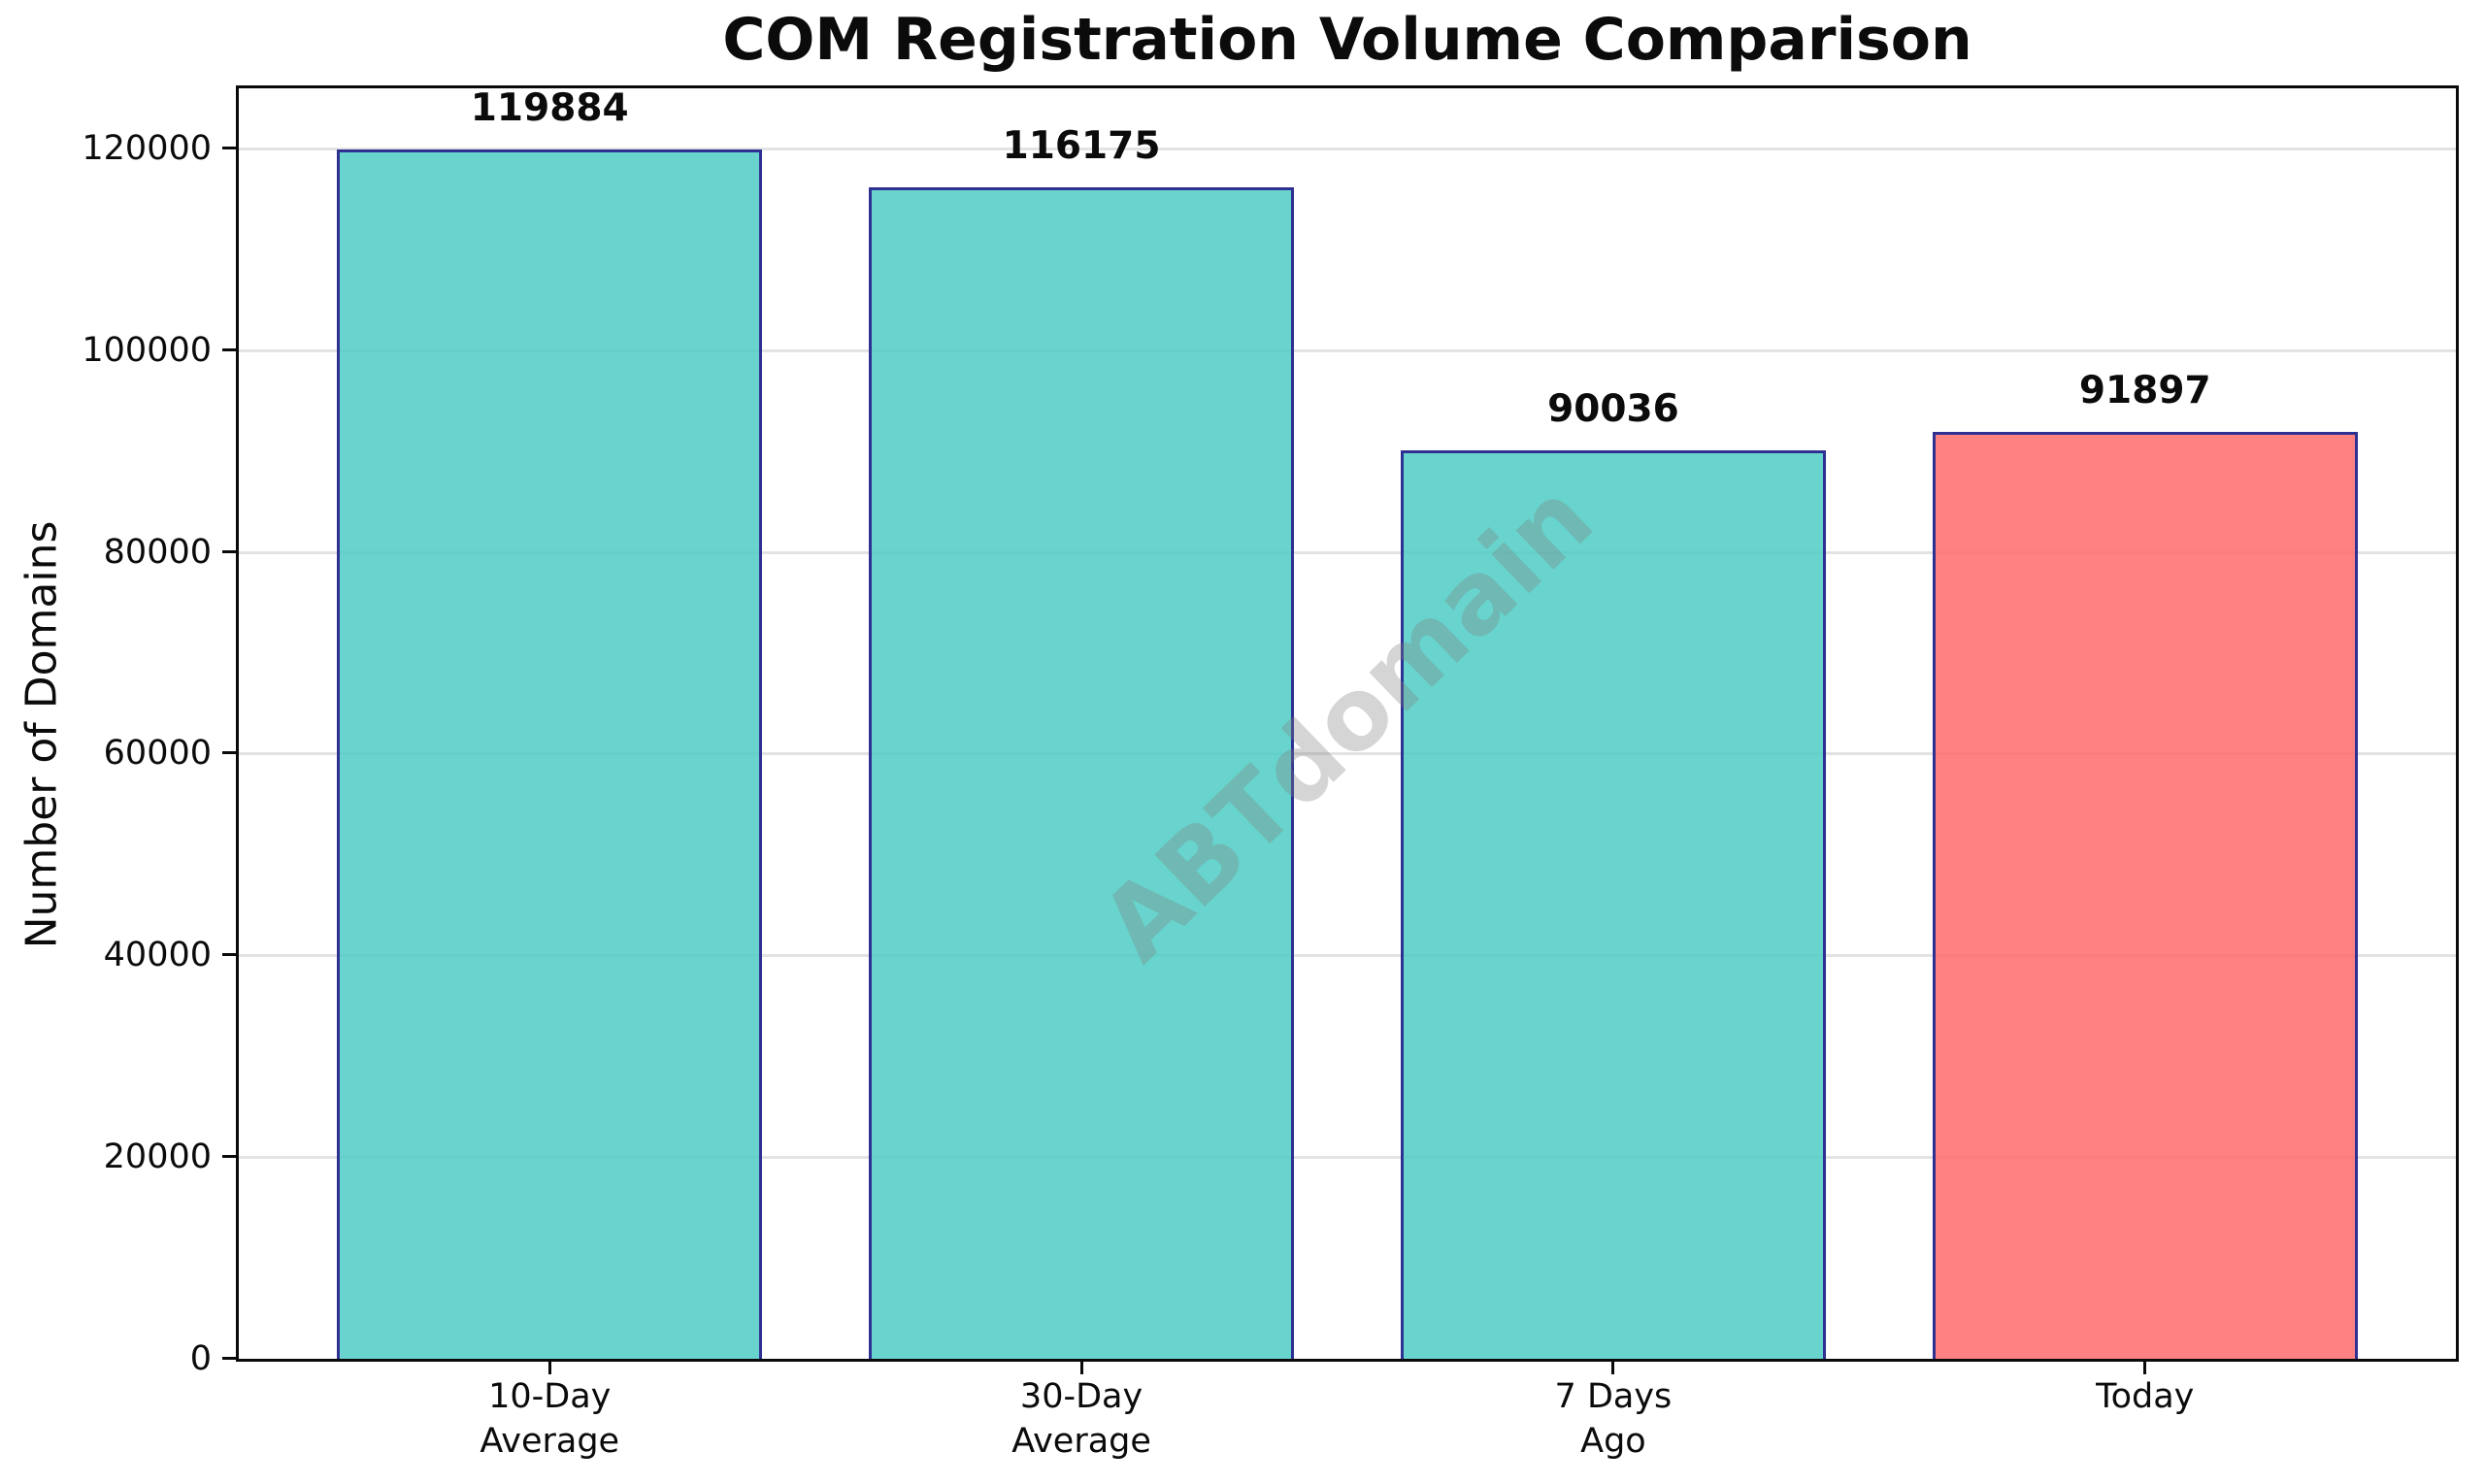  What do you see at coordinates (1081, 772) in the screenshot?
I see `bar-30-day-average` at bounding box center [1081, 772].